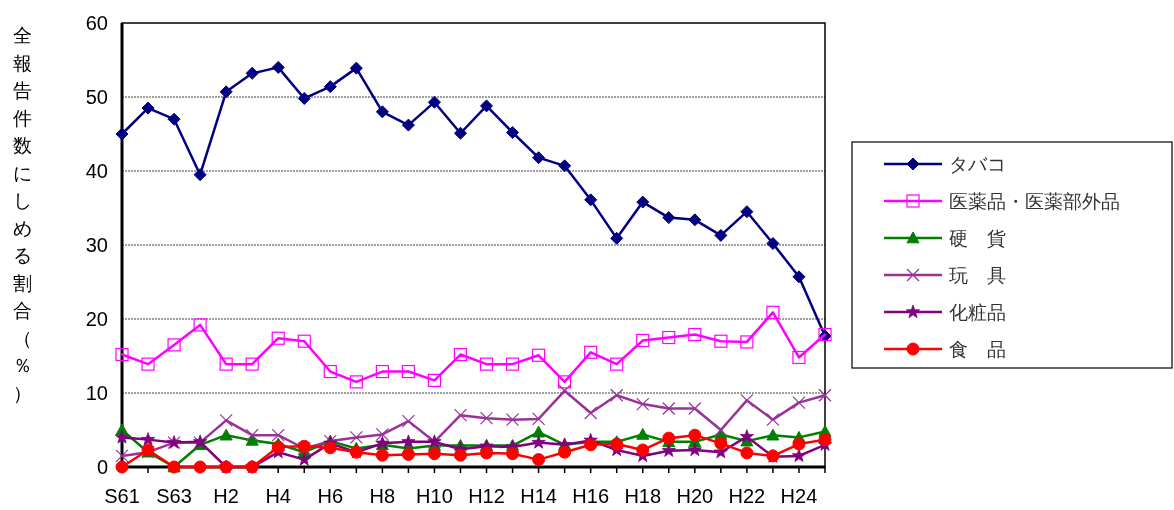  I want to click on x-tick-label: H8, so click(382, 496).